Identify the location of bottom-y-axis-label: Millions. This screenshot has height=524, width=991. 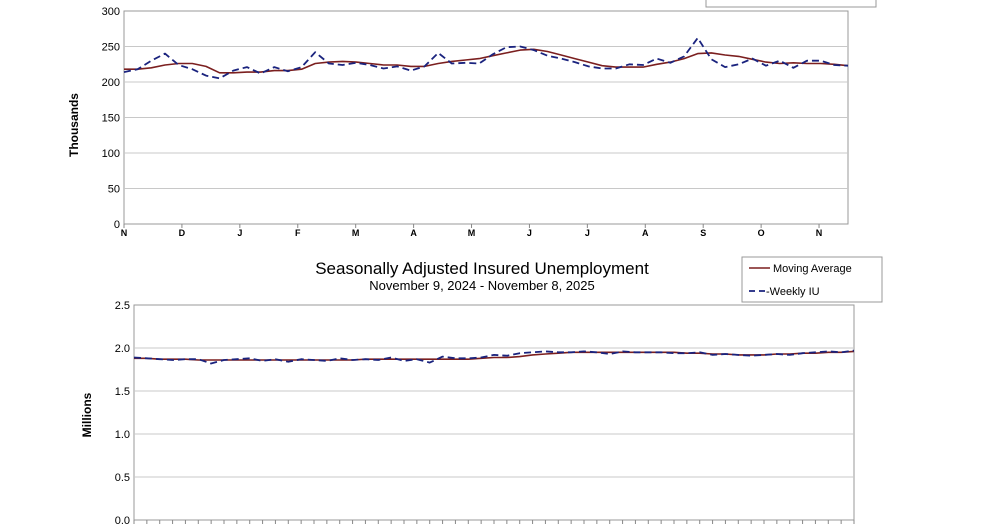
(87, 414).